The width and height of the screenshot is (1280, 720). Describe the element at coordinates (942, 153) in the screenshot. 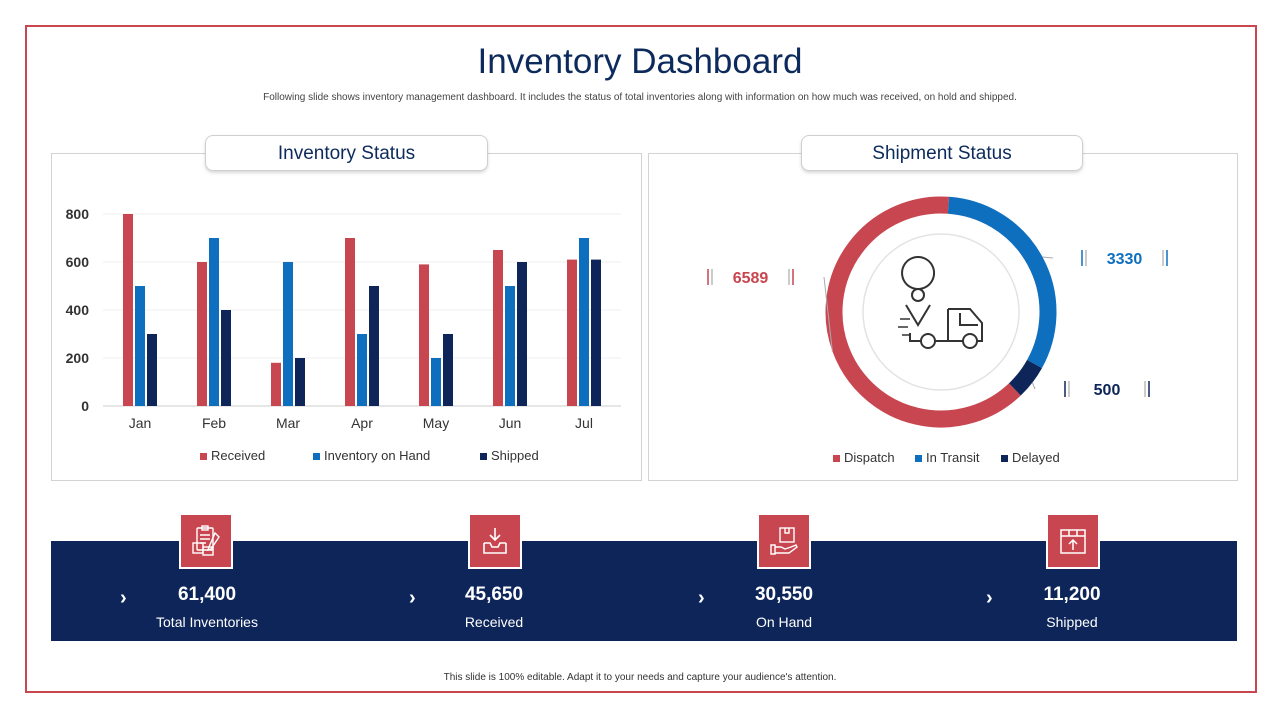

I see `shipment-status-title: Shipment Status` at that location.